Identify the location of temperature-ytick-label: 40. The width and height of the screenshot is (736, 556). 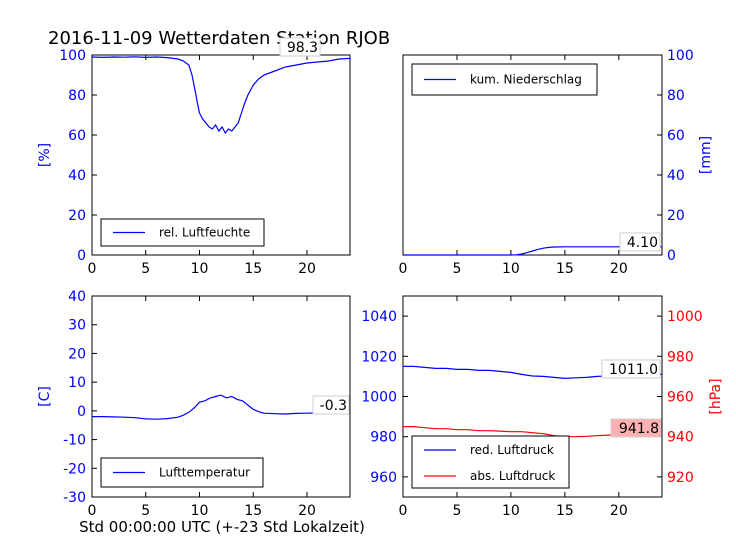
(77, 297).